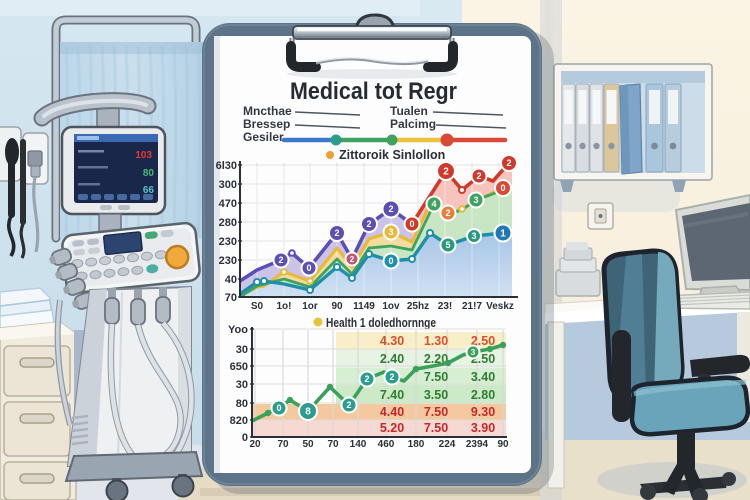 The width and height of the screenshot is (750, 500). Describe the element at coordinates (308, 412) in the screenshot. I see `svg-text: 8` at that location.